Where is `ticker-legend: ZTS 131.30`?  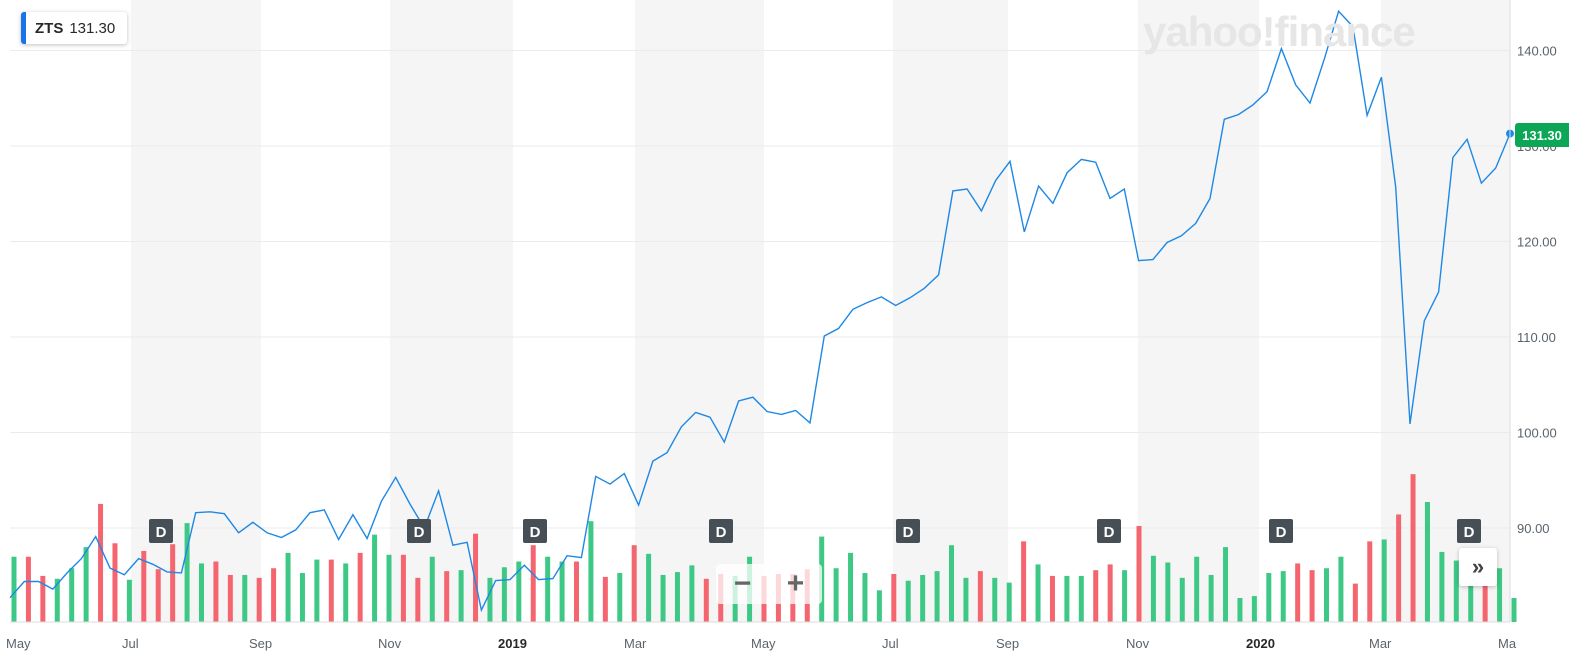 ticker-legend: ZTS 131.30 is located at coordinates (74, 28).